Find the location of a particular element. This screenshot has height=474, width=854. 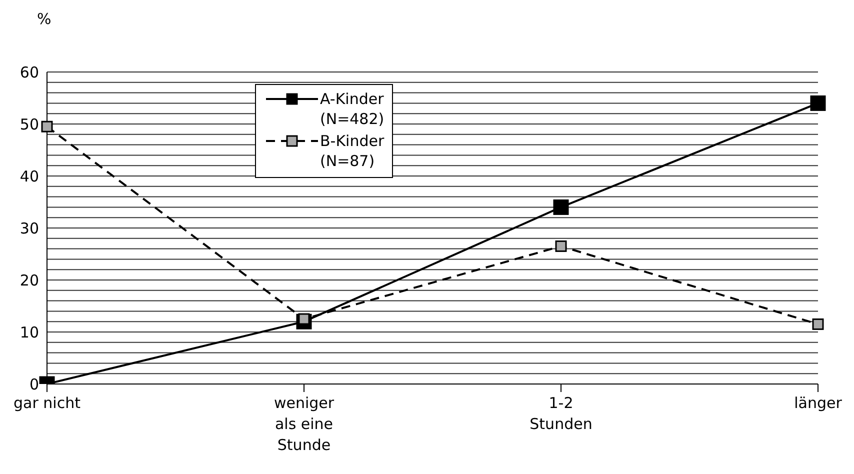

y-tick-label: 40 is located at coordinates (29, 176).